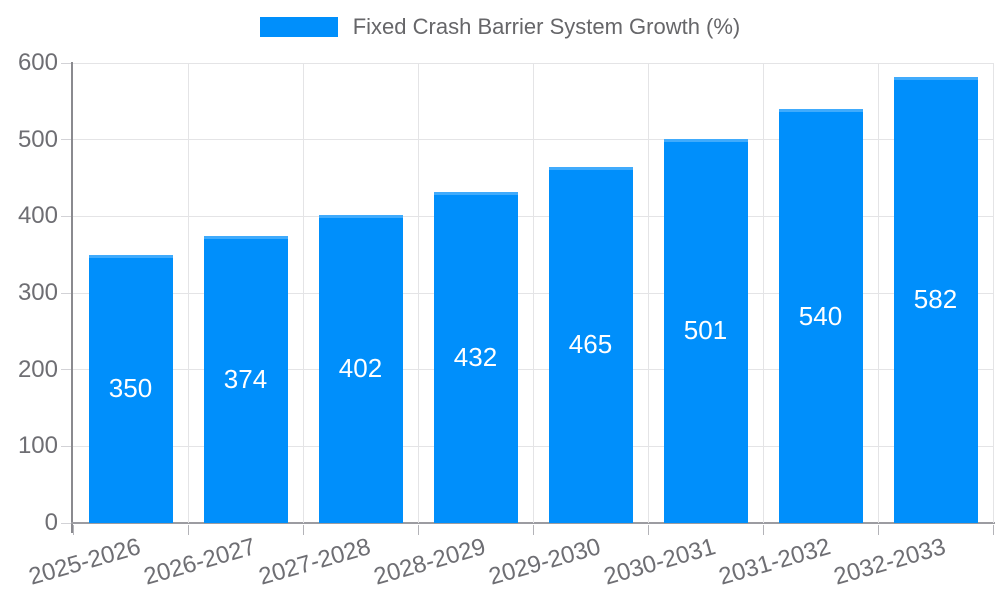 Image resolution: width=1000 pixels, height=600 pixels. What do you see at coordinates (37, 216) in the screenshot?
I see `y-axis-tick-label: 400` at bounding box center [37, 216].